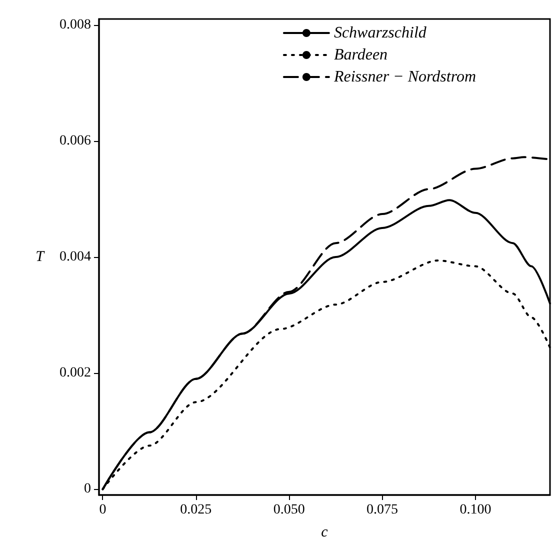  Describe the element at coordinates (381, 33) in the screenshot. I see `legend-label: Schwarzschild` at that location.